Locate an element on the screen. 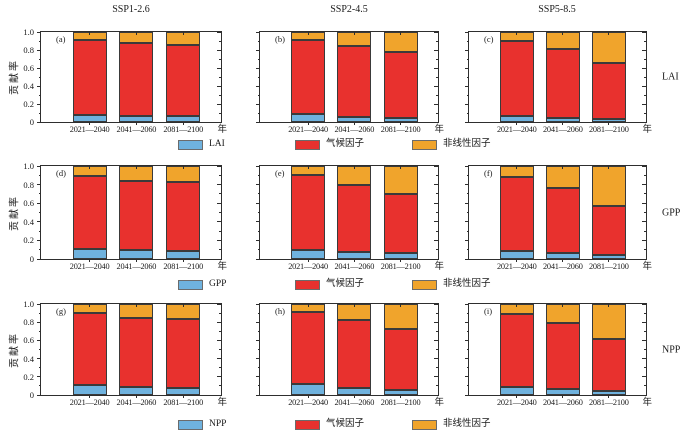 This screenshot has width=700, height=440. y-tick-label: 0.2 is located at coordinates (28, 103).